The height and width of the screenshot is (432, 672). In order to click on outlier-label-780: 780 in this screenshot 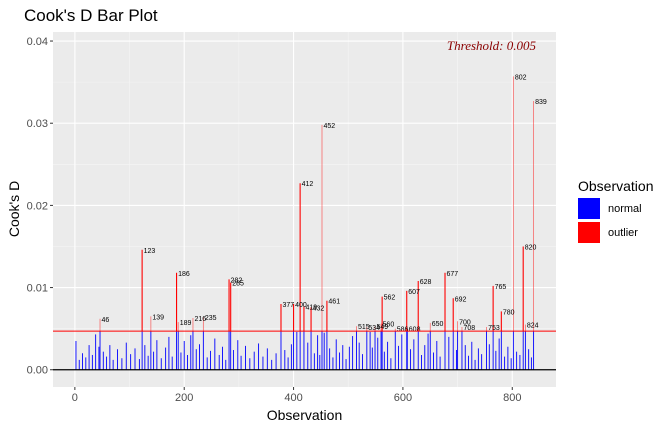, I will do `click(509, 312)`.